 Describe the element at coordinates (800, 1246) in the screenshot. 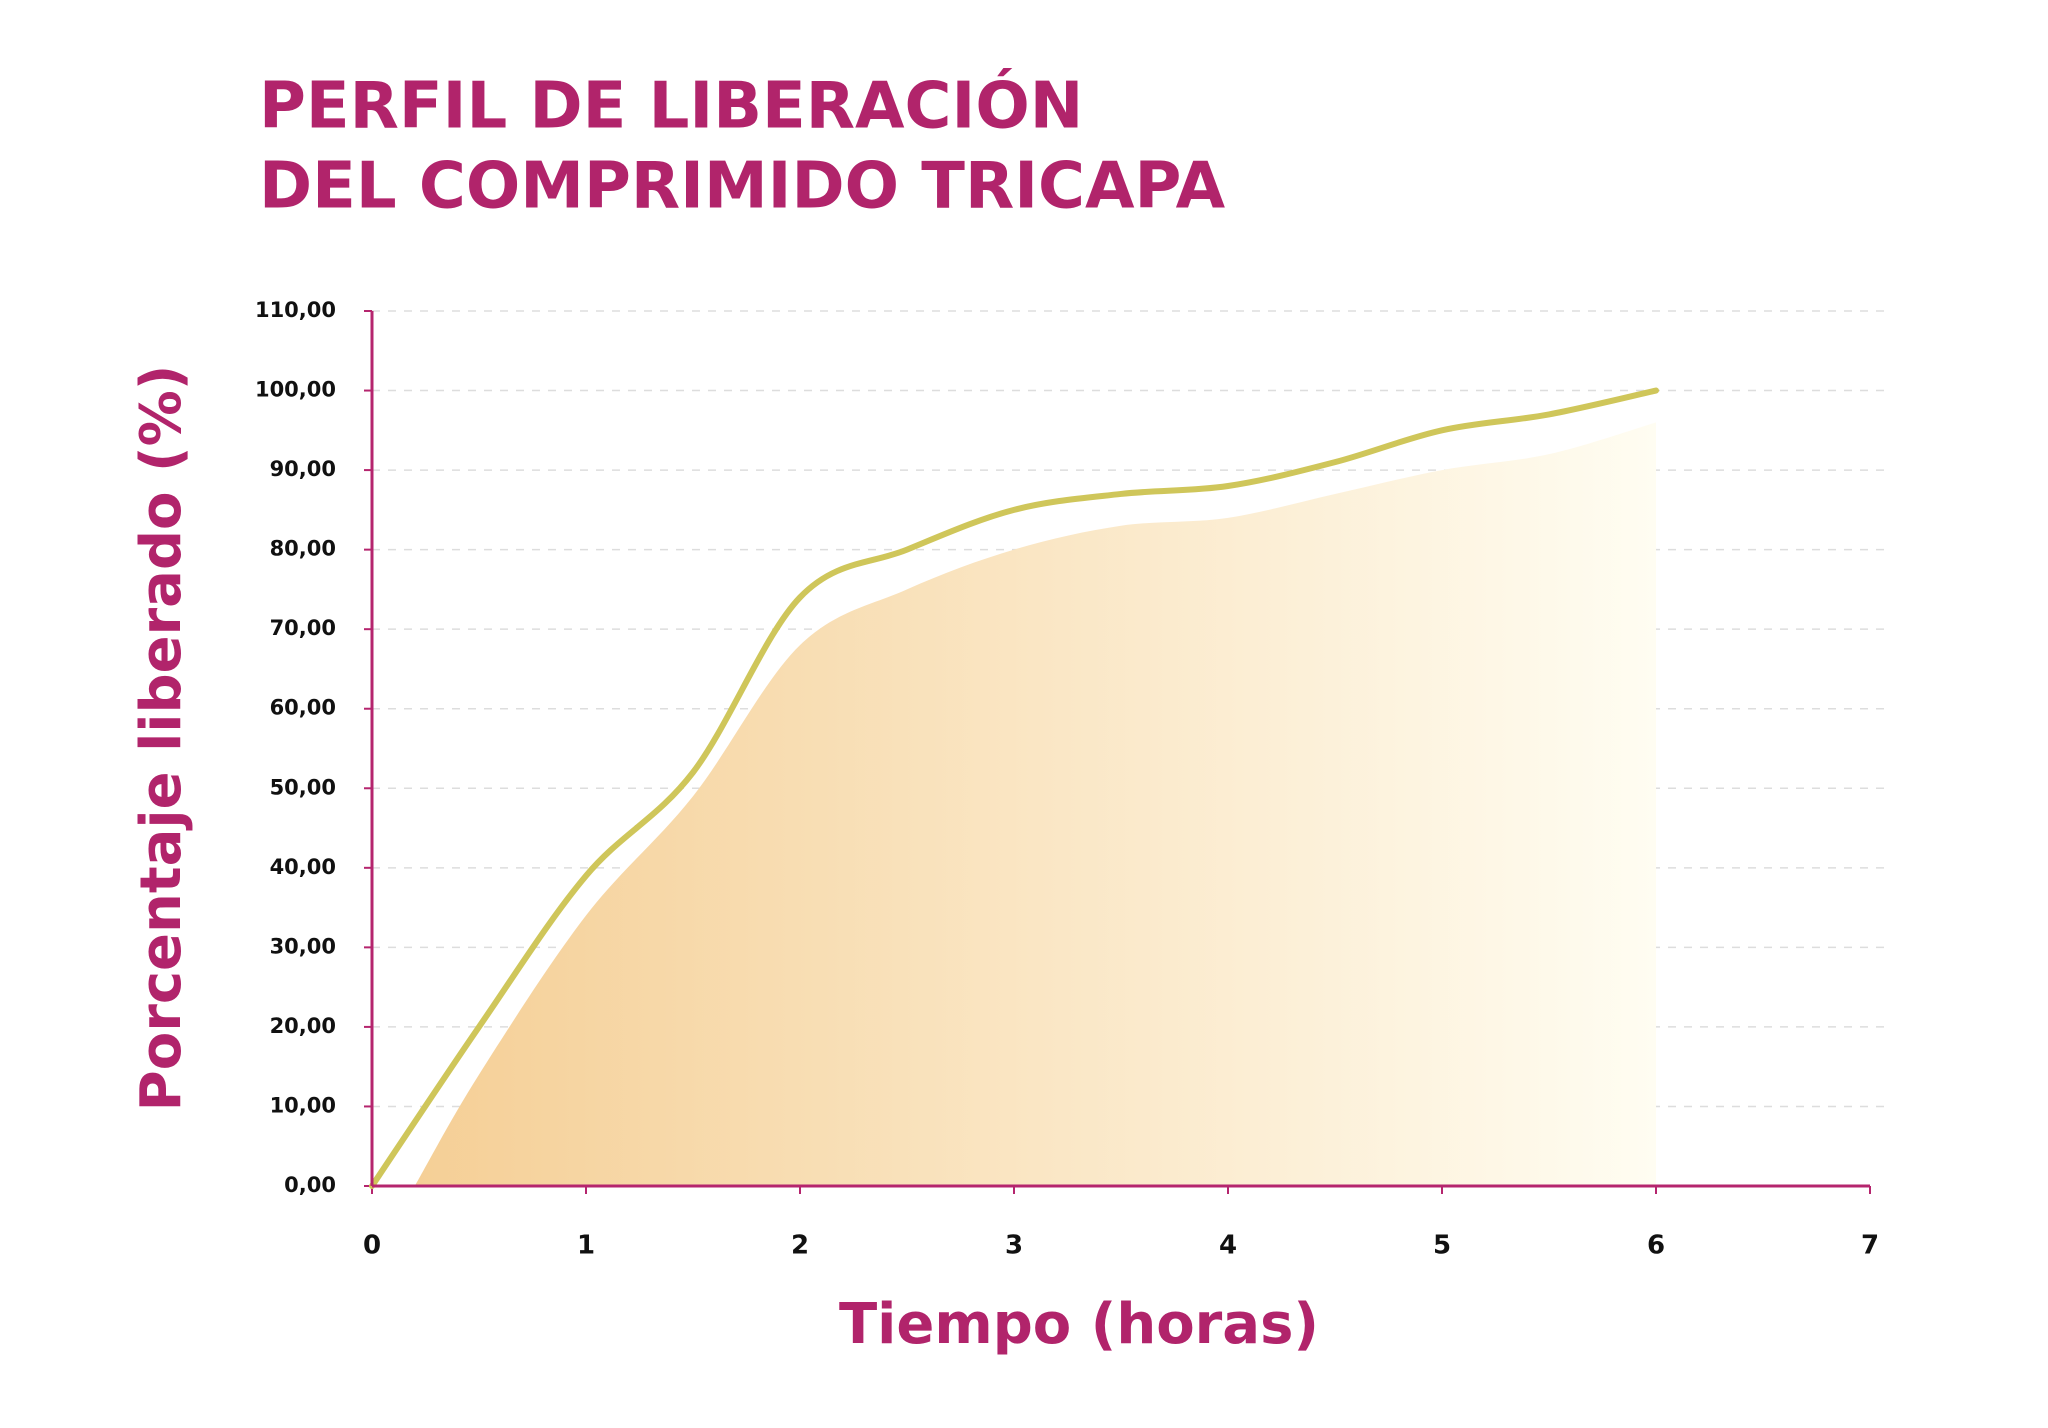

I see `x-tick-label: 2` at that location.